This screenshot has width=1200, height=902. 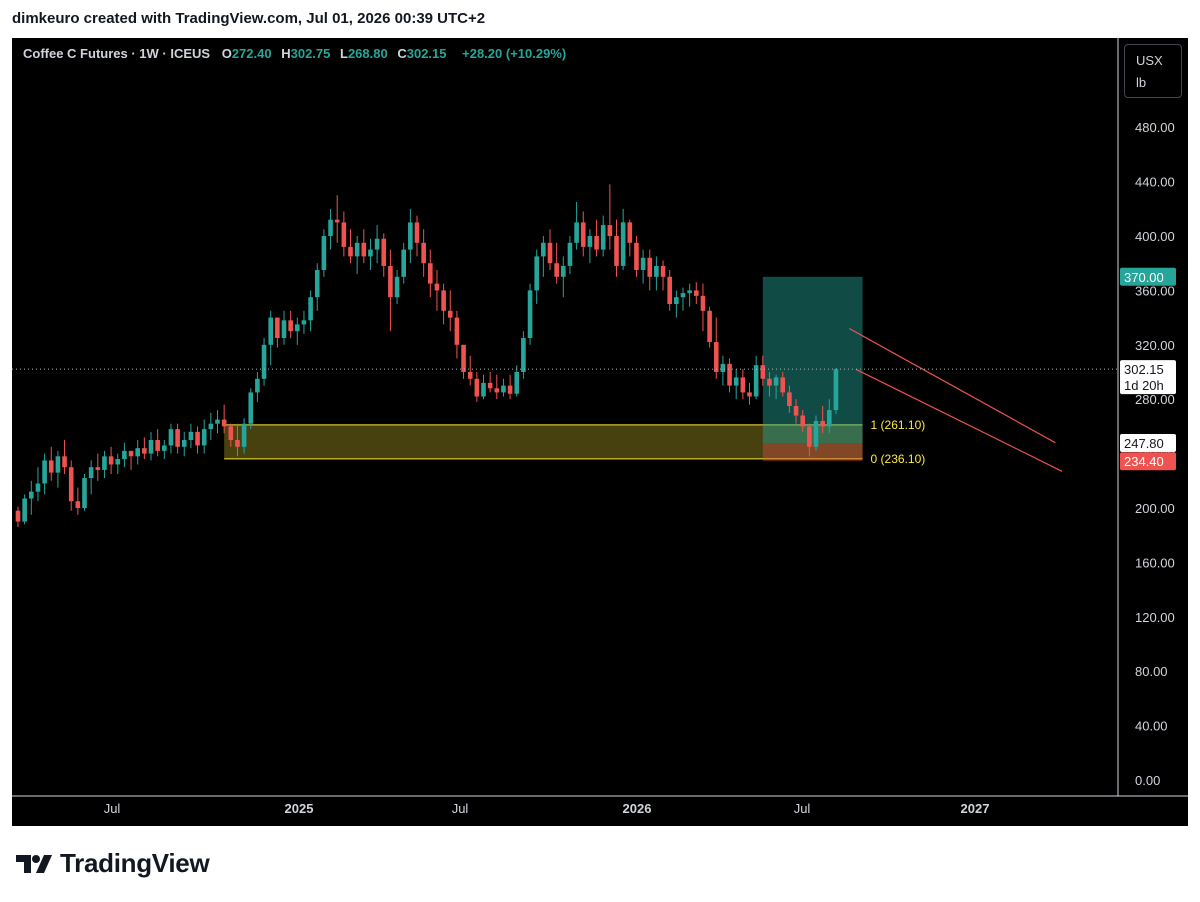 I want to click on unit-selector: USX lb, so click(x=1153, y=71).